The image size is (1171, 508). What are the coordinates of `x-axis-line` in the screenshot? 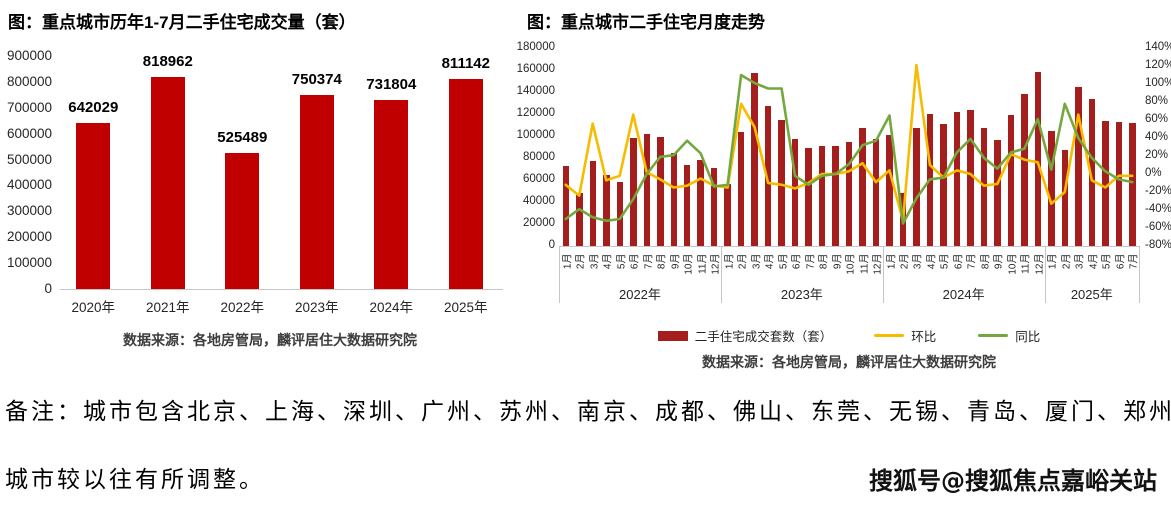 It's located at (849, 246).